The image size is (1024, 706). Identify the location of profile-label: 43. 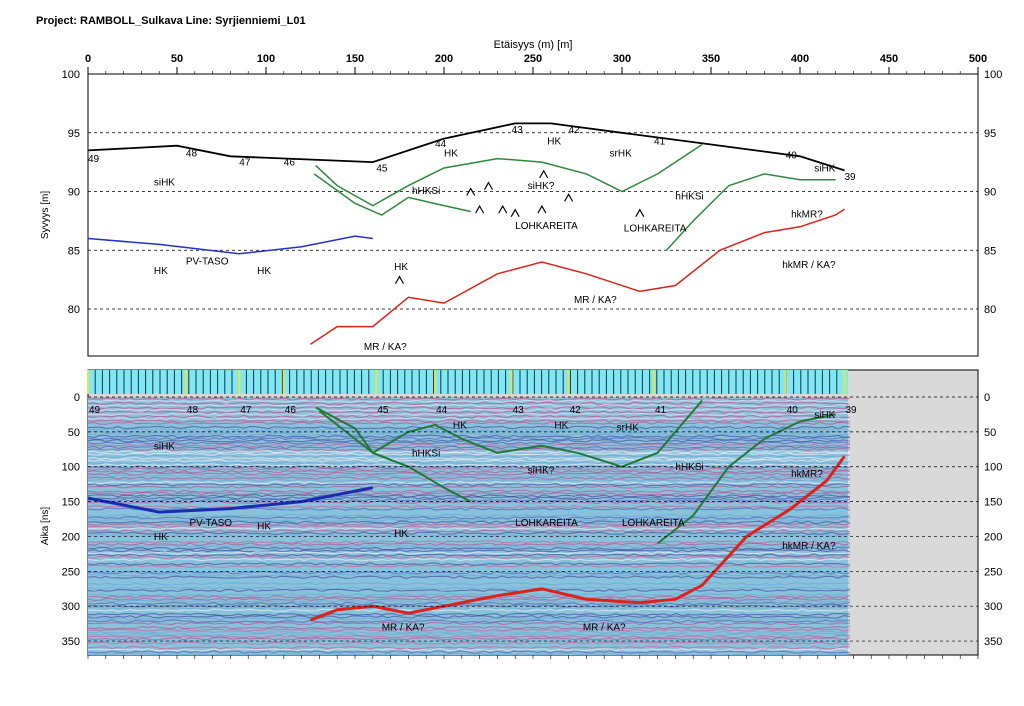
(518, 130).